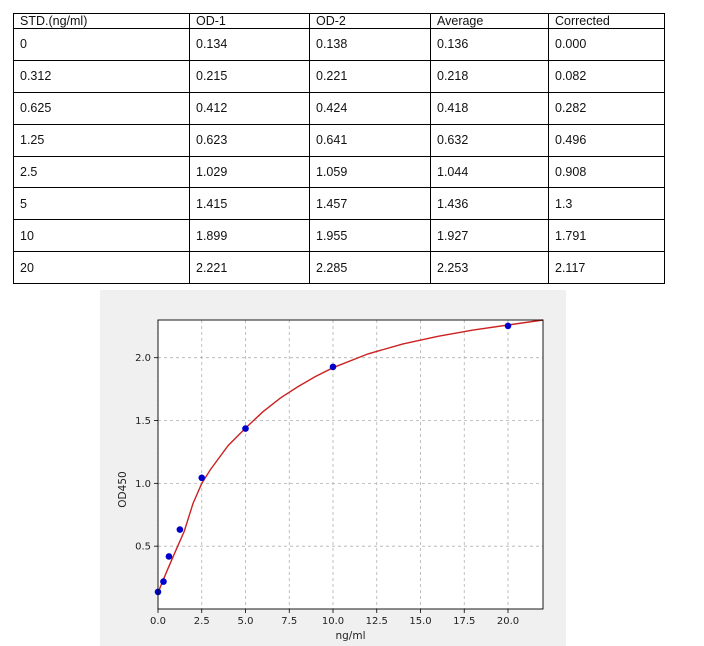 This screenshot has width=704, height=646. I want to click on table-row: 5 1.415 1.457 1.436 1.3, so click(339, 204).